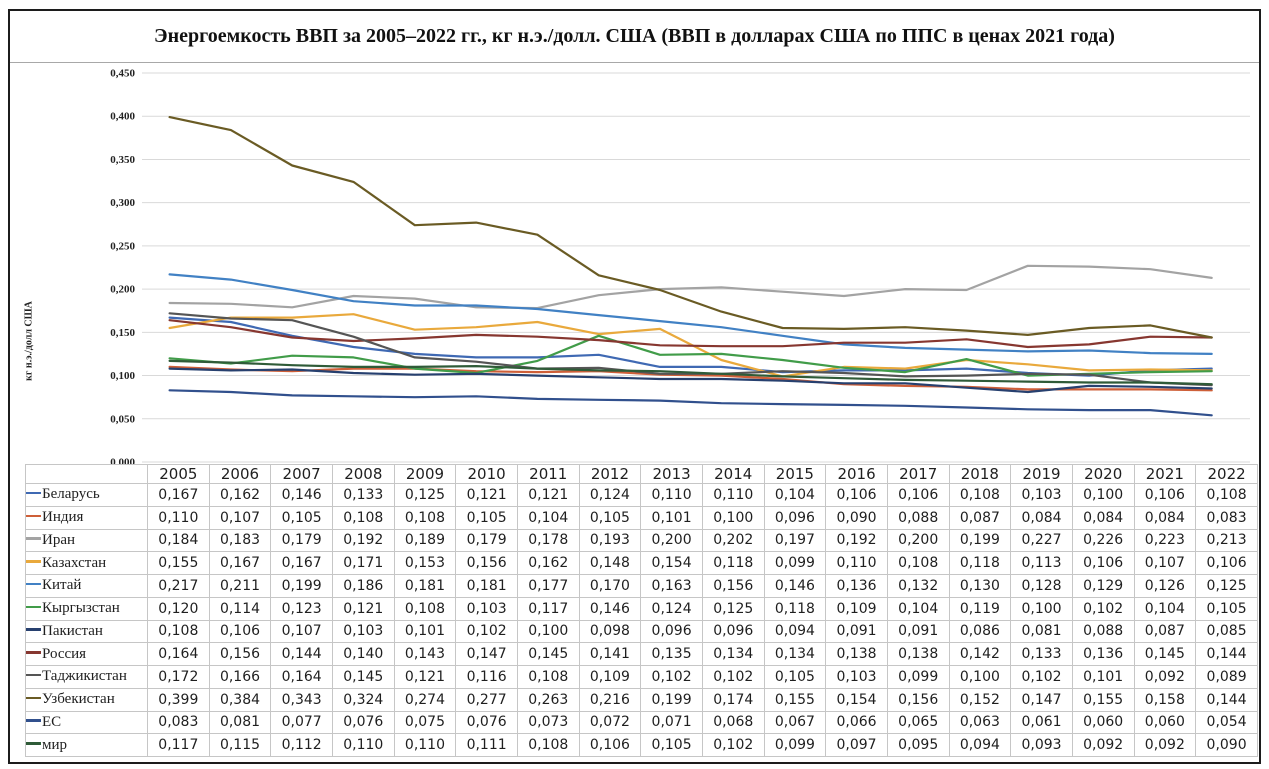 This screenshot has height=769, width=1269. Describe the element at coordinates (980, 608) in the screenshot. I see `value-cell: 0,119` at that location.